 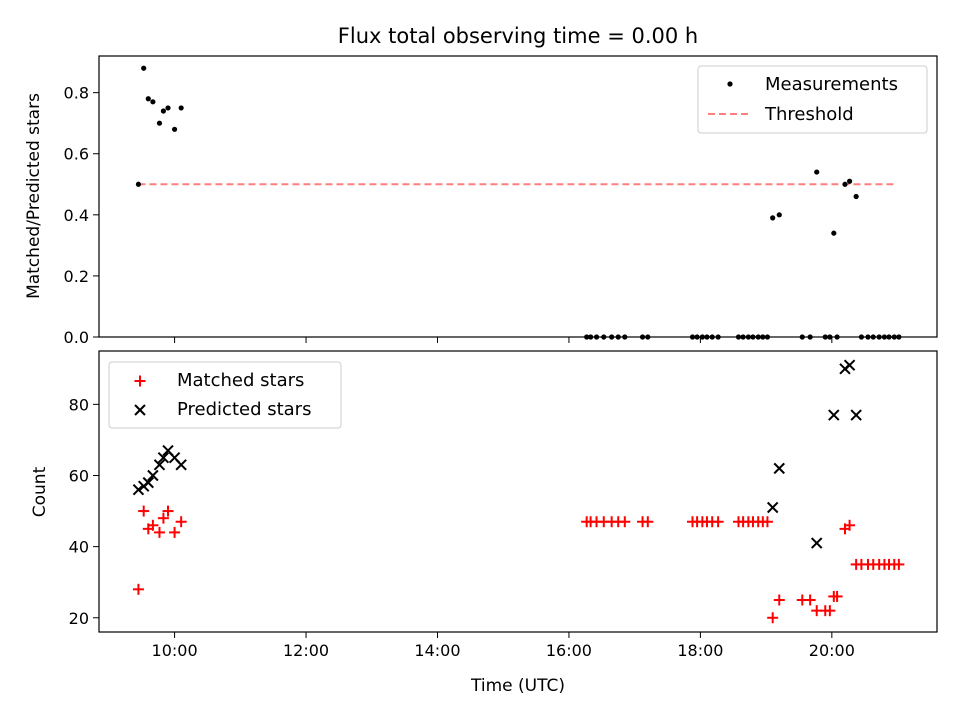 What do you see at coordinates (40, 491) in the screenshot?
I see `bottom-y-axis-label: Count` at bounding box center [40, 491].